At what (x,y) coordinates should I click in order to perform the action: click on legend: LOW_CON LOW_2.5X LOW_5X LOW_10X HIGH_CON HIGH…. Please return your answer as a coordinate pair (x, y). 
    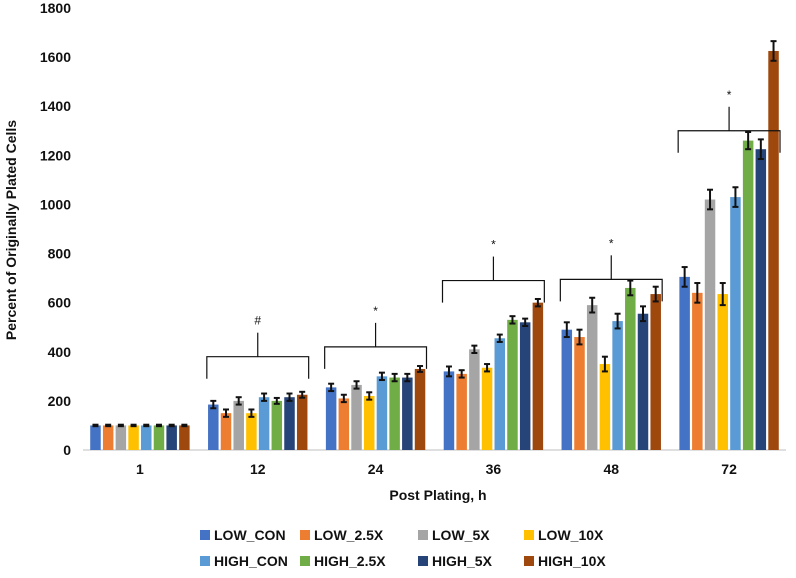
    Looking at the image, I should click on (403, 548).